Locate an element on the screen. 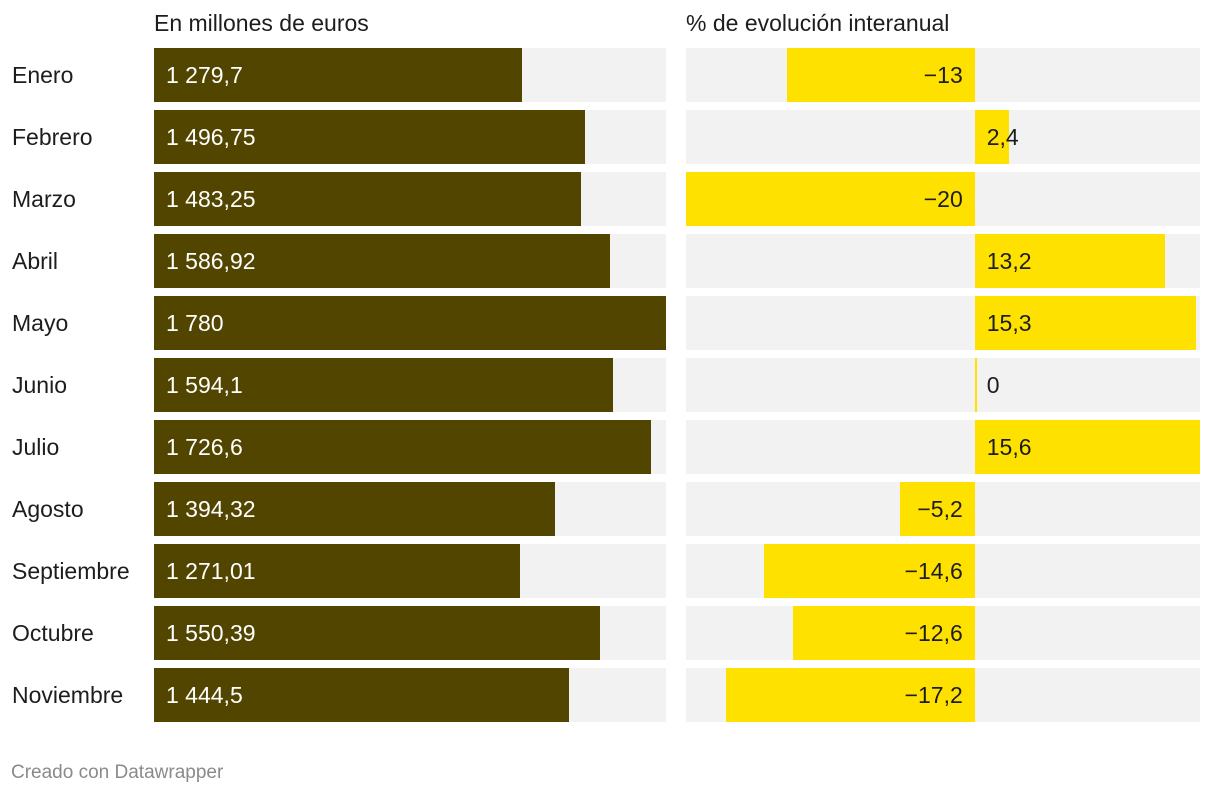 This screenshot has height=798, width=1220. category-label: Octubre is located at coordinates (53, 633).